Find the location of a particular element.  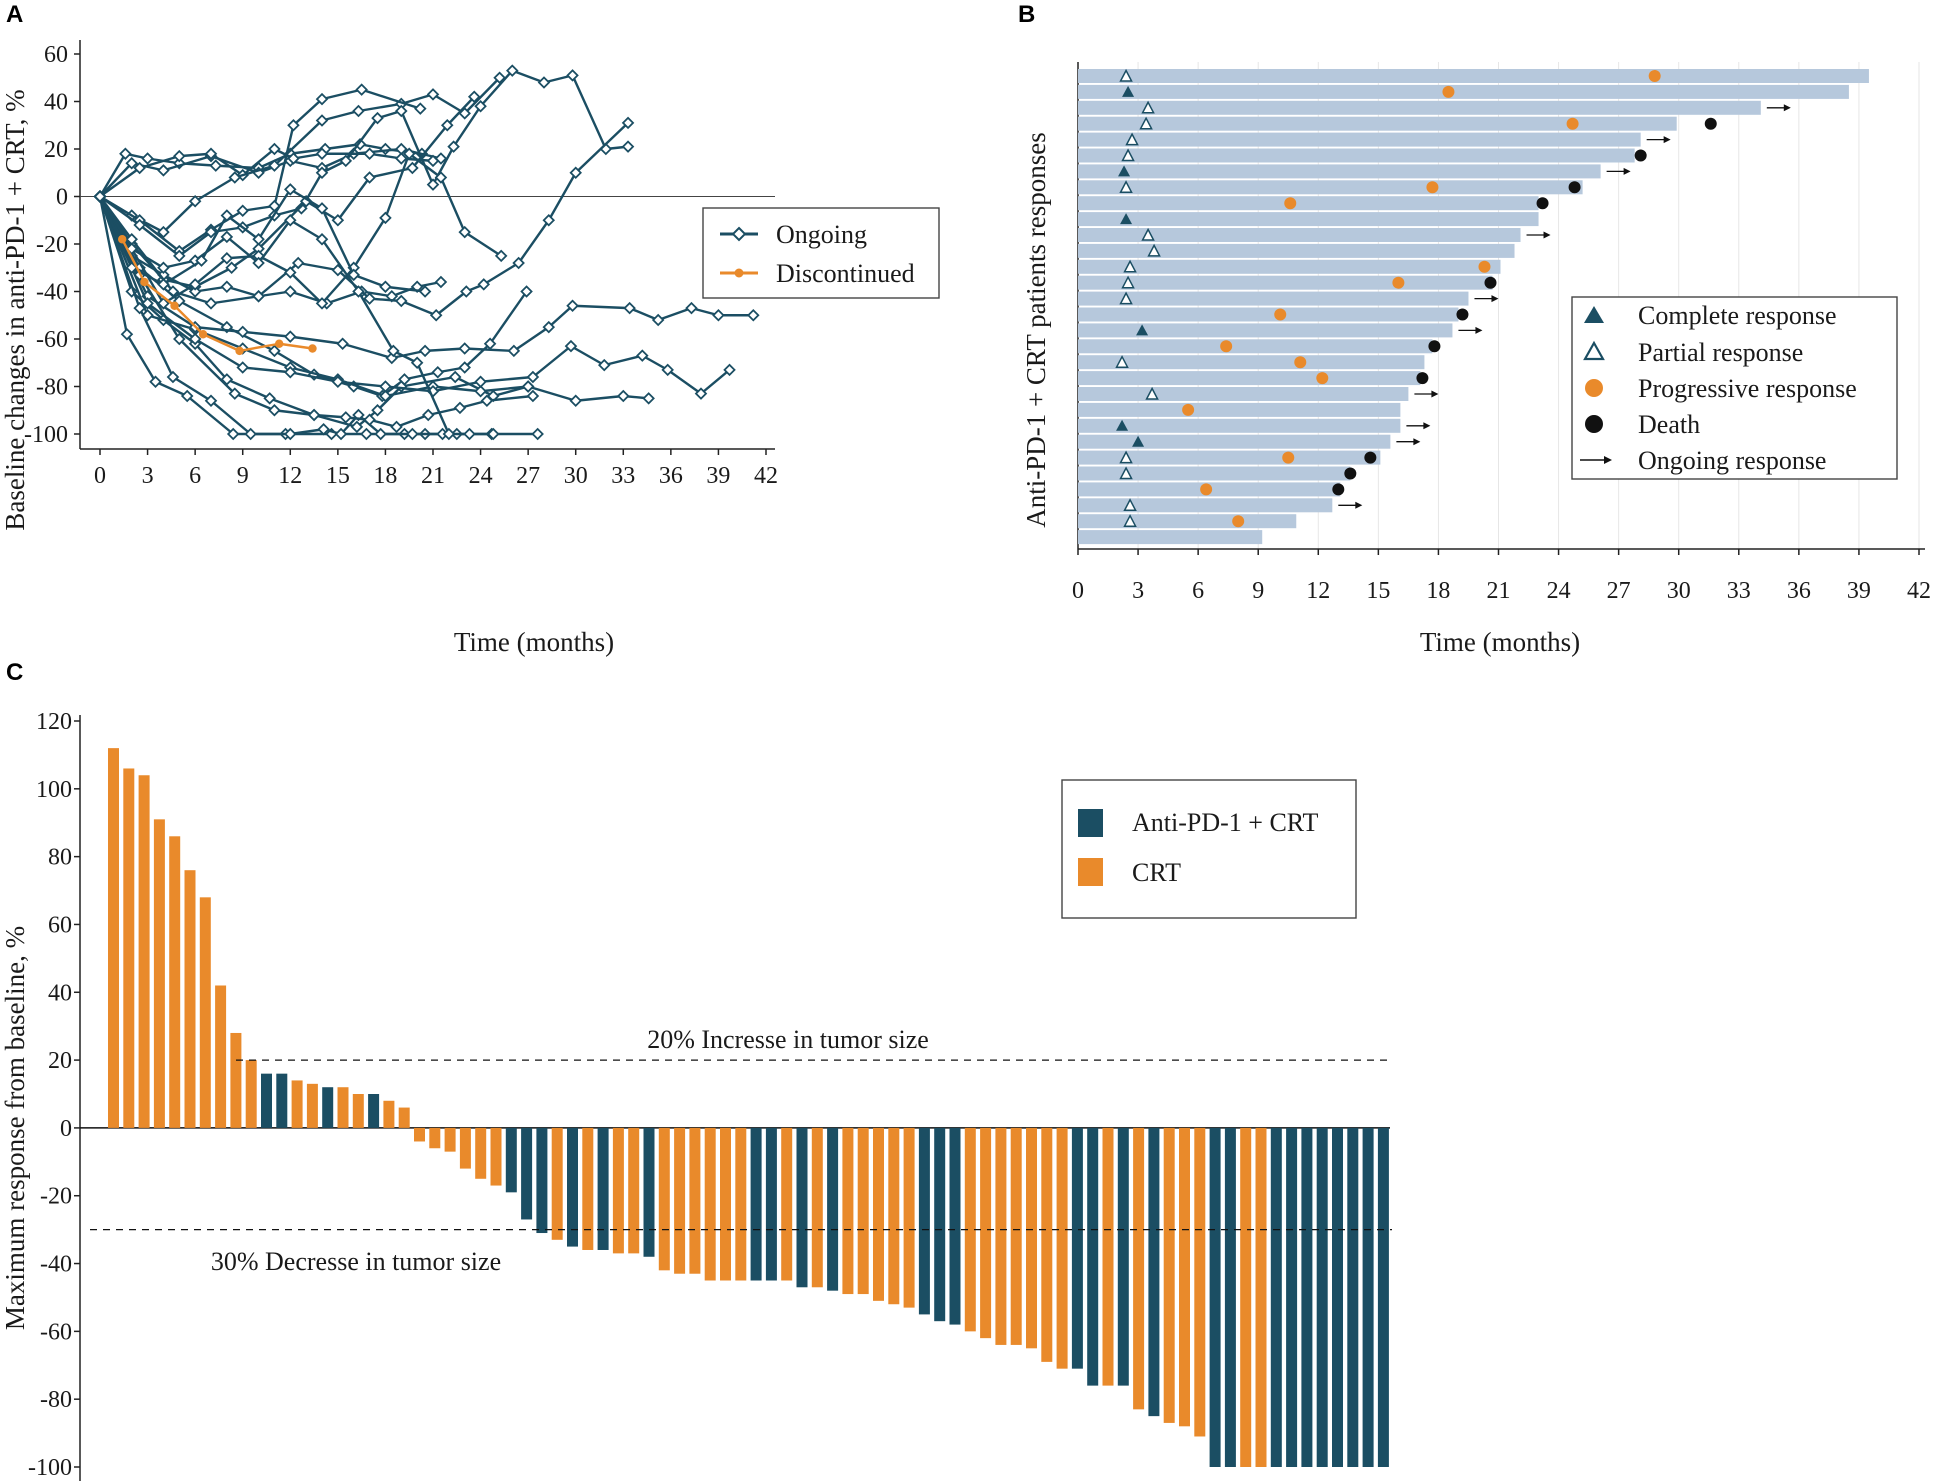

x-tick-label: 6 is located at coordinates (1198, 591).